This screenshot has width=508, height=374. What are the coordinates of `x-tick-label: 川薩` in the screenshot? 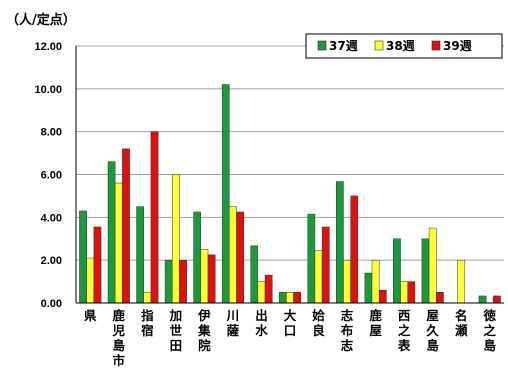 It's located at (233, 323).